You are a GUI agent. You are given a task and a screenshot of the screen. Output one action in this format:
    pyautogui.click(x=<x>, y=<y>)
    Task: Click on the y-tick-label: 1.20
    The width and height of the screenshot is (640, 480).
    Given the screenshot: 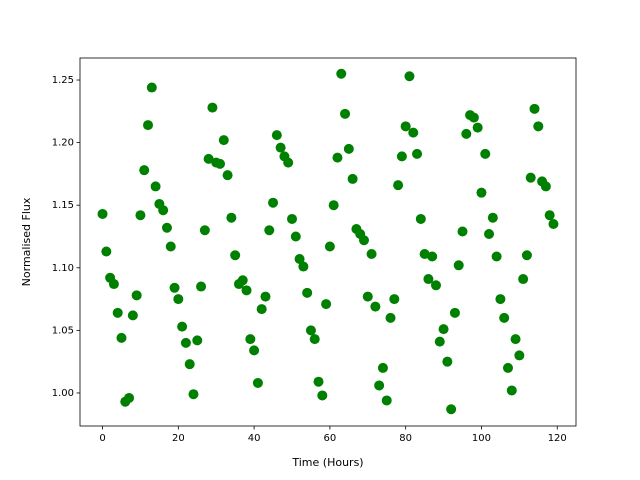 What is the action you would take?
    pyautogui.click(x=63, y=143)
    